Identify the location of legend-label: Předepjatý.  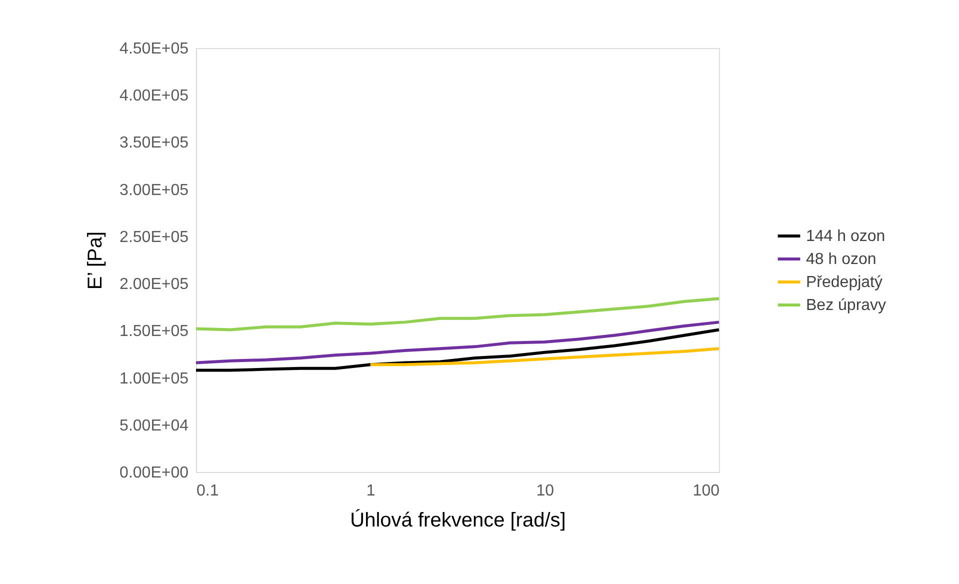
(844, 282).